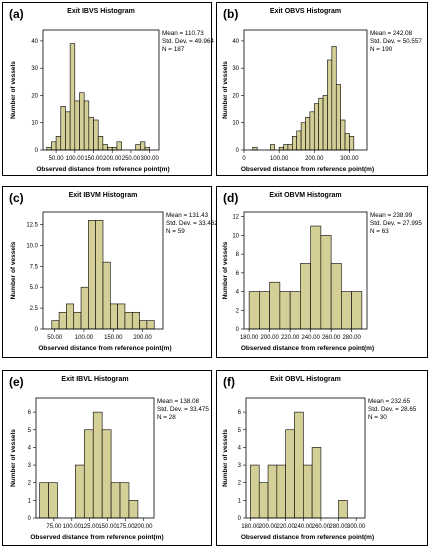 The height and width of the screenshot is (550, 430). What do you see at coordinates (183, 409) in the screenshot?
I see `stats-line: Std. Dev. = 33.475` at bounding box center [183, 409].